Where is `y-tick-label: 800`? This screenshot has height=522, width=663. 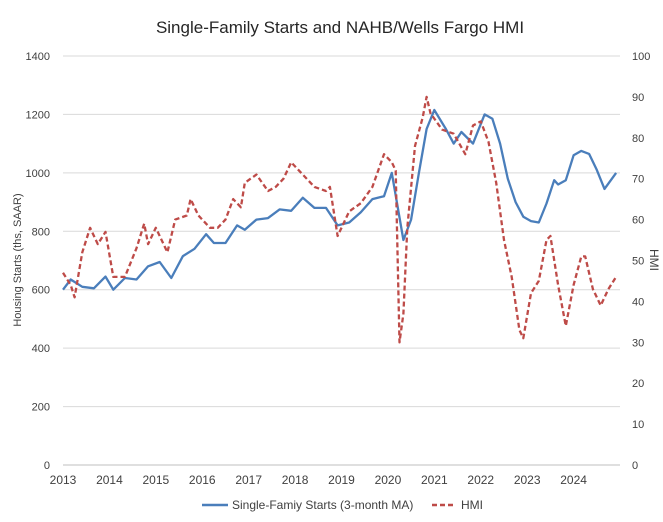 y-tick-label: 800 is located at coordinates (41, 232).